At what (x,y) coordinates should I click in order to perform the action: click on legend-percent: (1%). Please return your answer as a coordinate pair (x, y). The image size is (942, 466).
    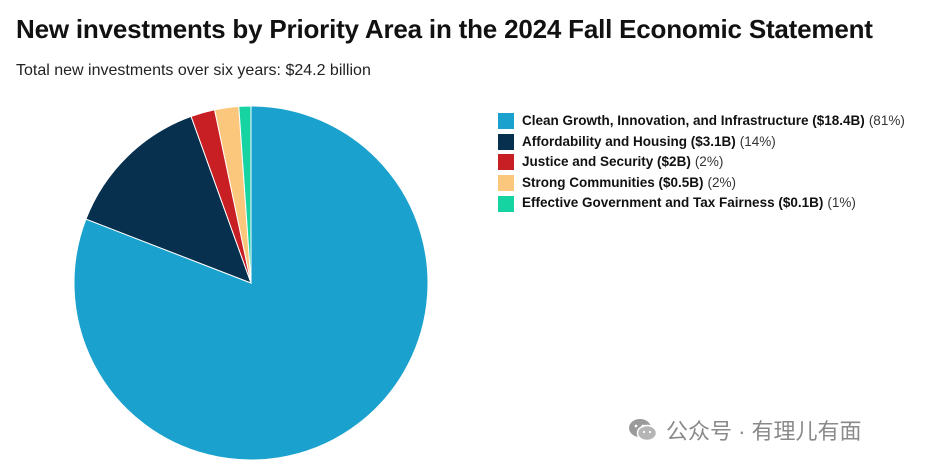
    Looking at the image, I should click on (841, 203).